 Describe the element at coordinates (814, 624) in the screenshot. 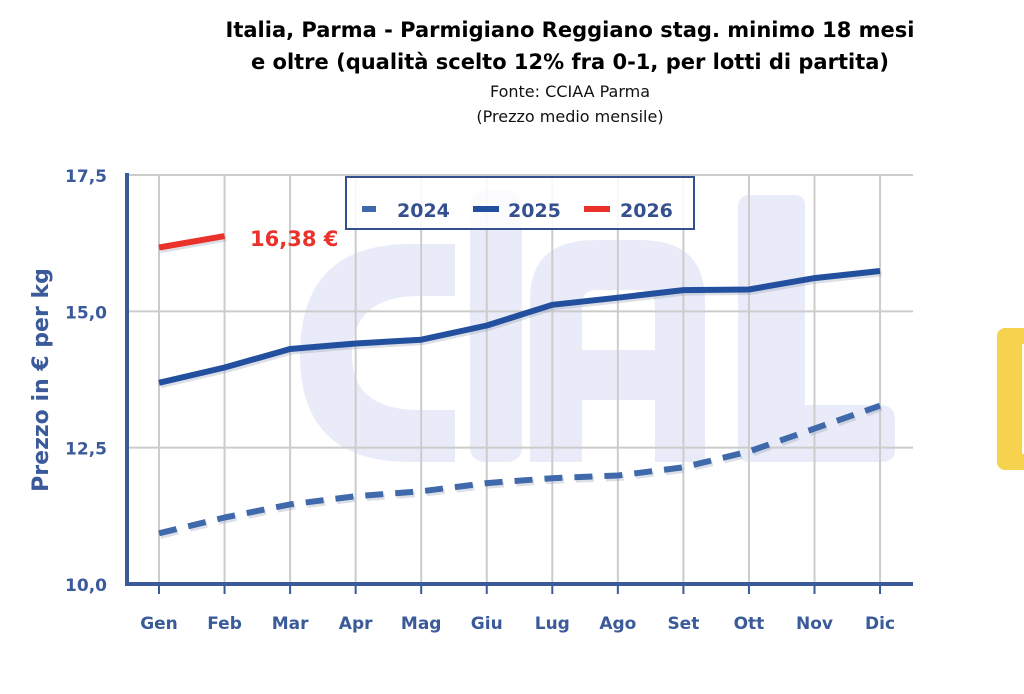

I see `x-tick-label: Nov` at that location.